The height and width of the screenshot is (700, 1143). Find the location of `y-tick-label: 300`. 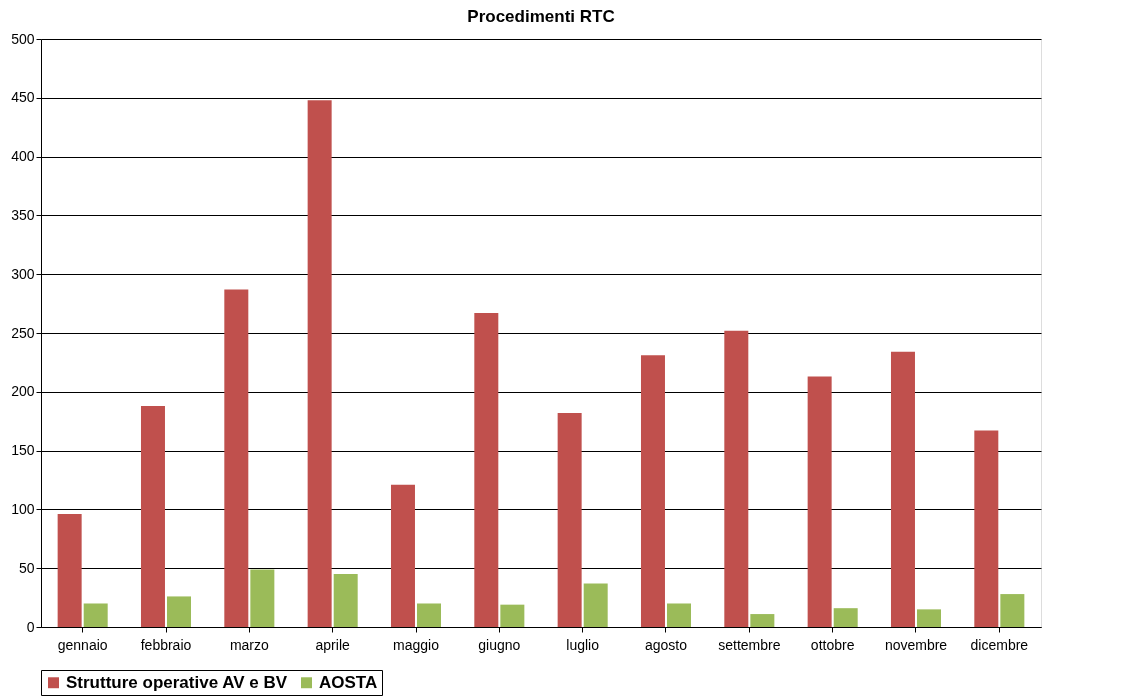

y-tick-label: 300 is located at coordinates (23, 273).